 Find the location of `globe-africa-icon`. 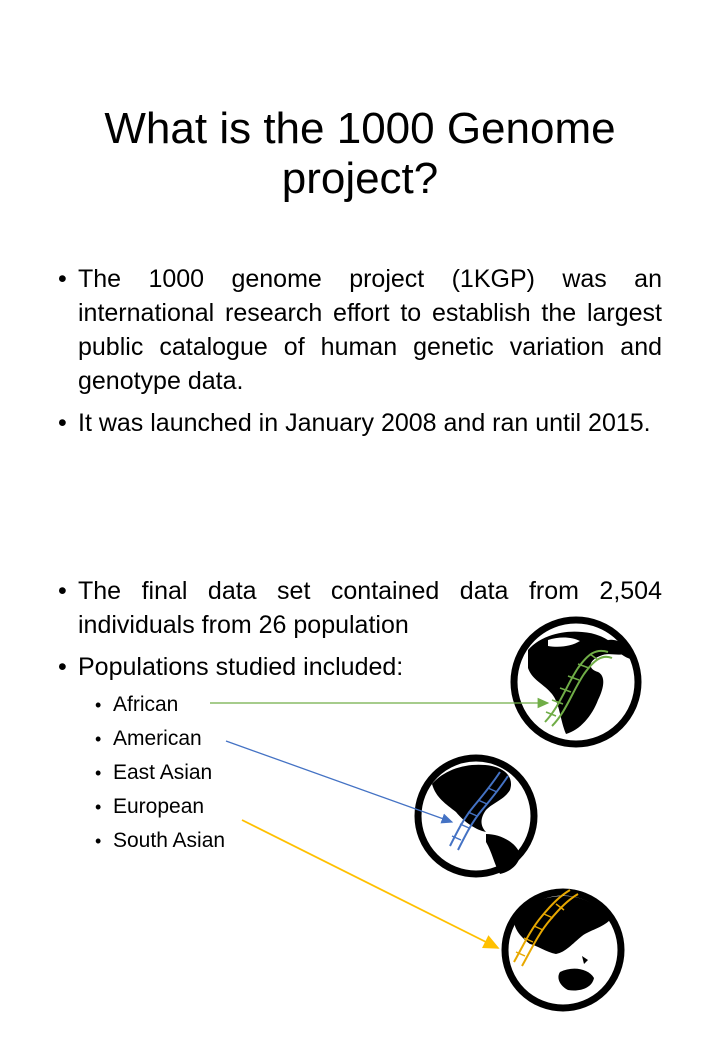

globe-africa-icon is located at coordinates (576, 682).